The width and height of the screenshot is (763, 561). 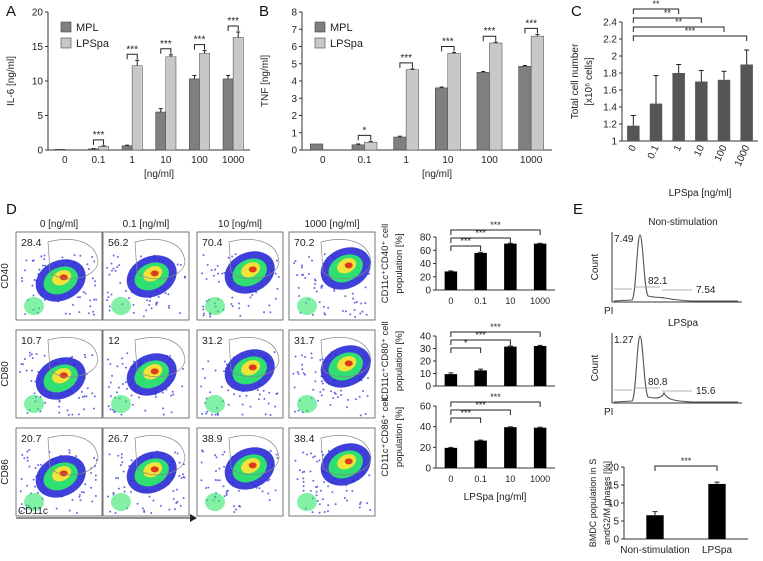 What do you see at coordinates (607, 503) in the screenshot?
I see `y-axis-title-2: andG2/M phases [%]` at bounding box center [607, 503].